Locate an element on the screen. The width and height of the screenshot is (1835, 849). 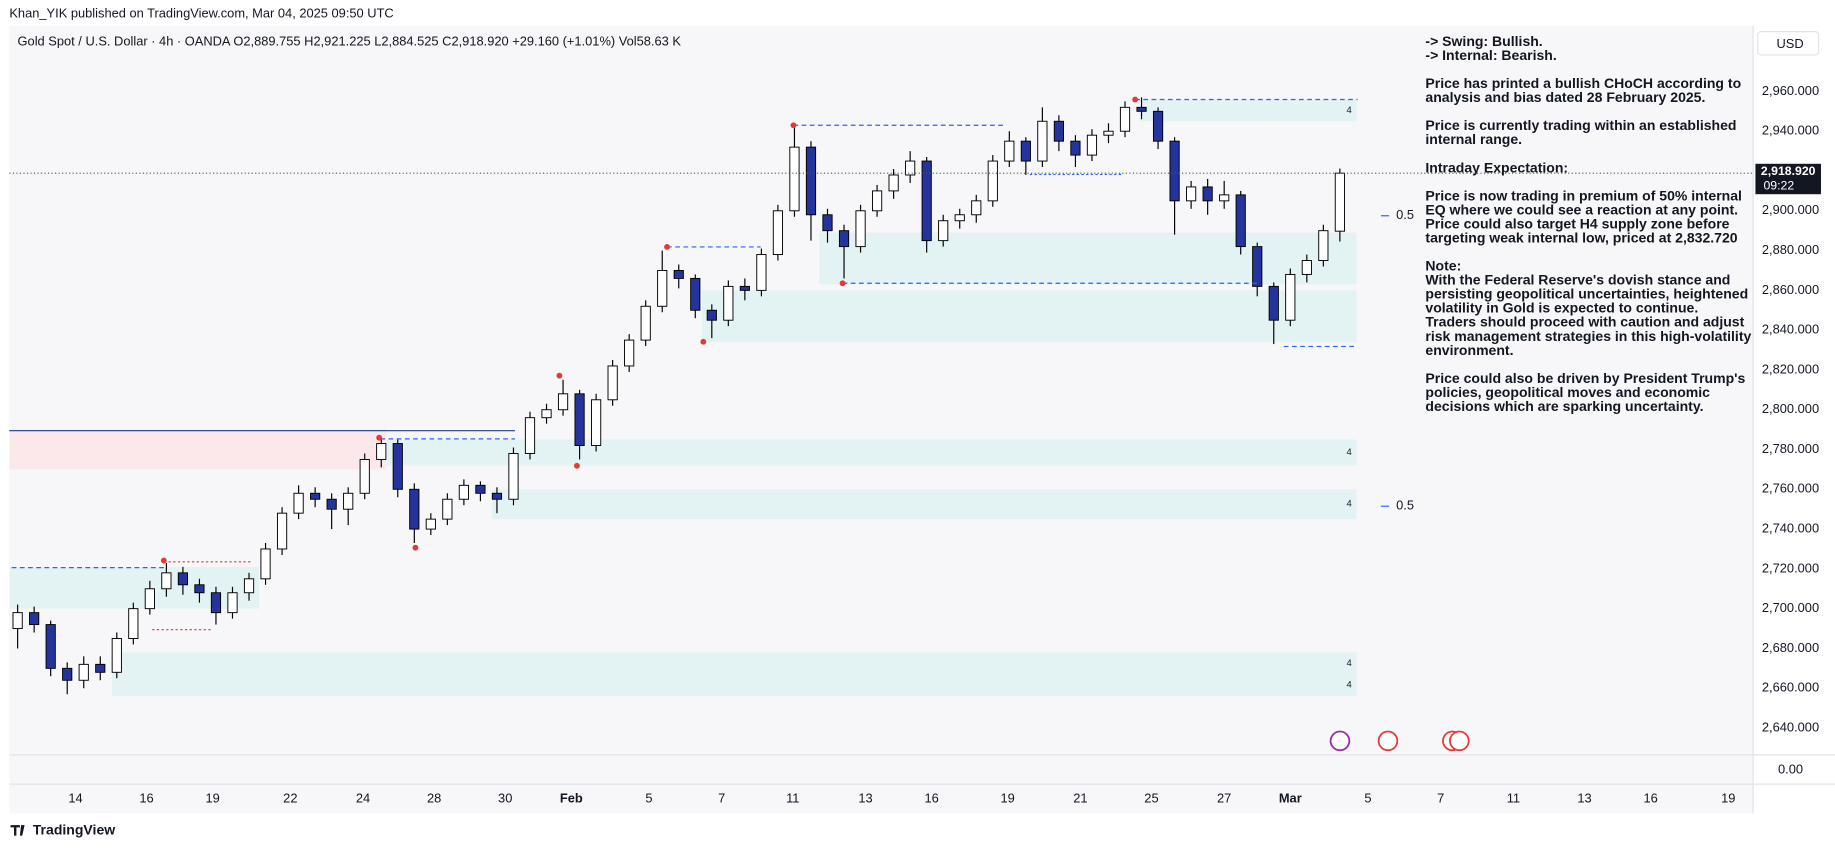
x-tick-label: 27 is located at coordinates (1224, 798).